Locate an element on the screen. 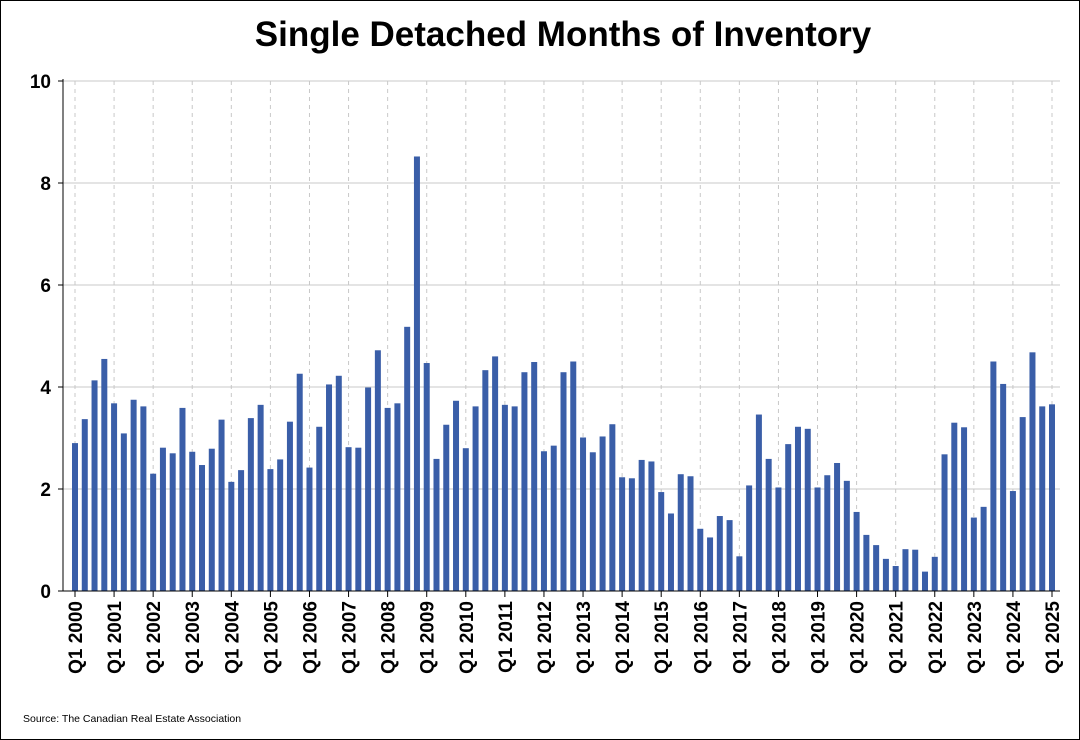  x-tick-label: Q1 2002 is located at coordinates (154, 637).